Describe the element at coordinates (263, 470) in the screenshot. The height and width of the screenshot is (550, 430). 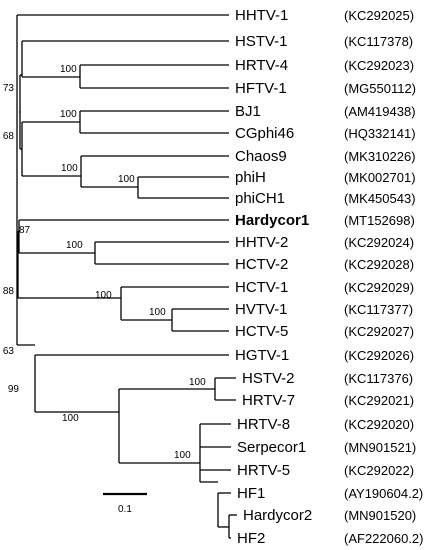
I see `leaf-name: HRTV-5` at that location.